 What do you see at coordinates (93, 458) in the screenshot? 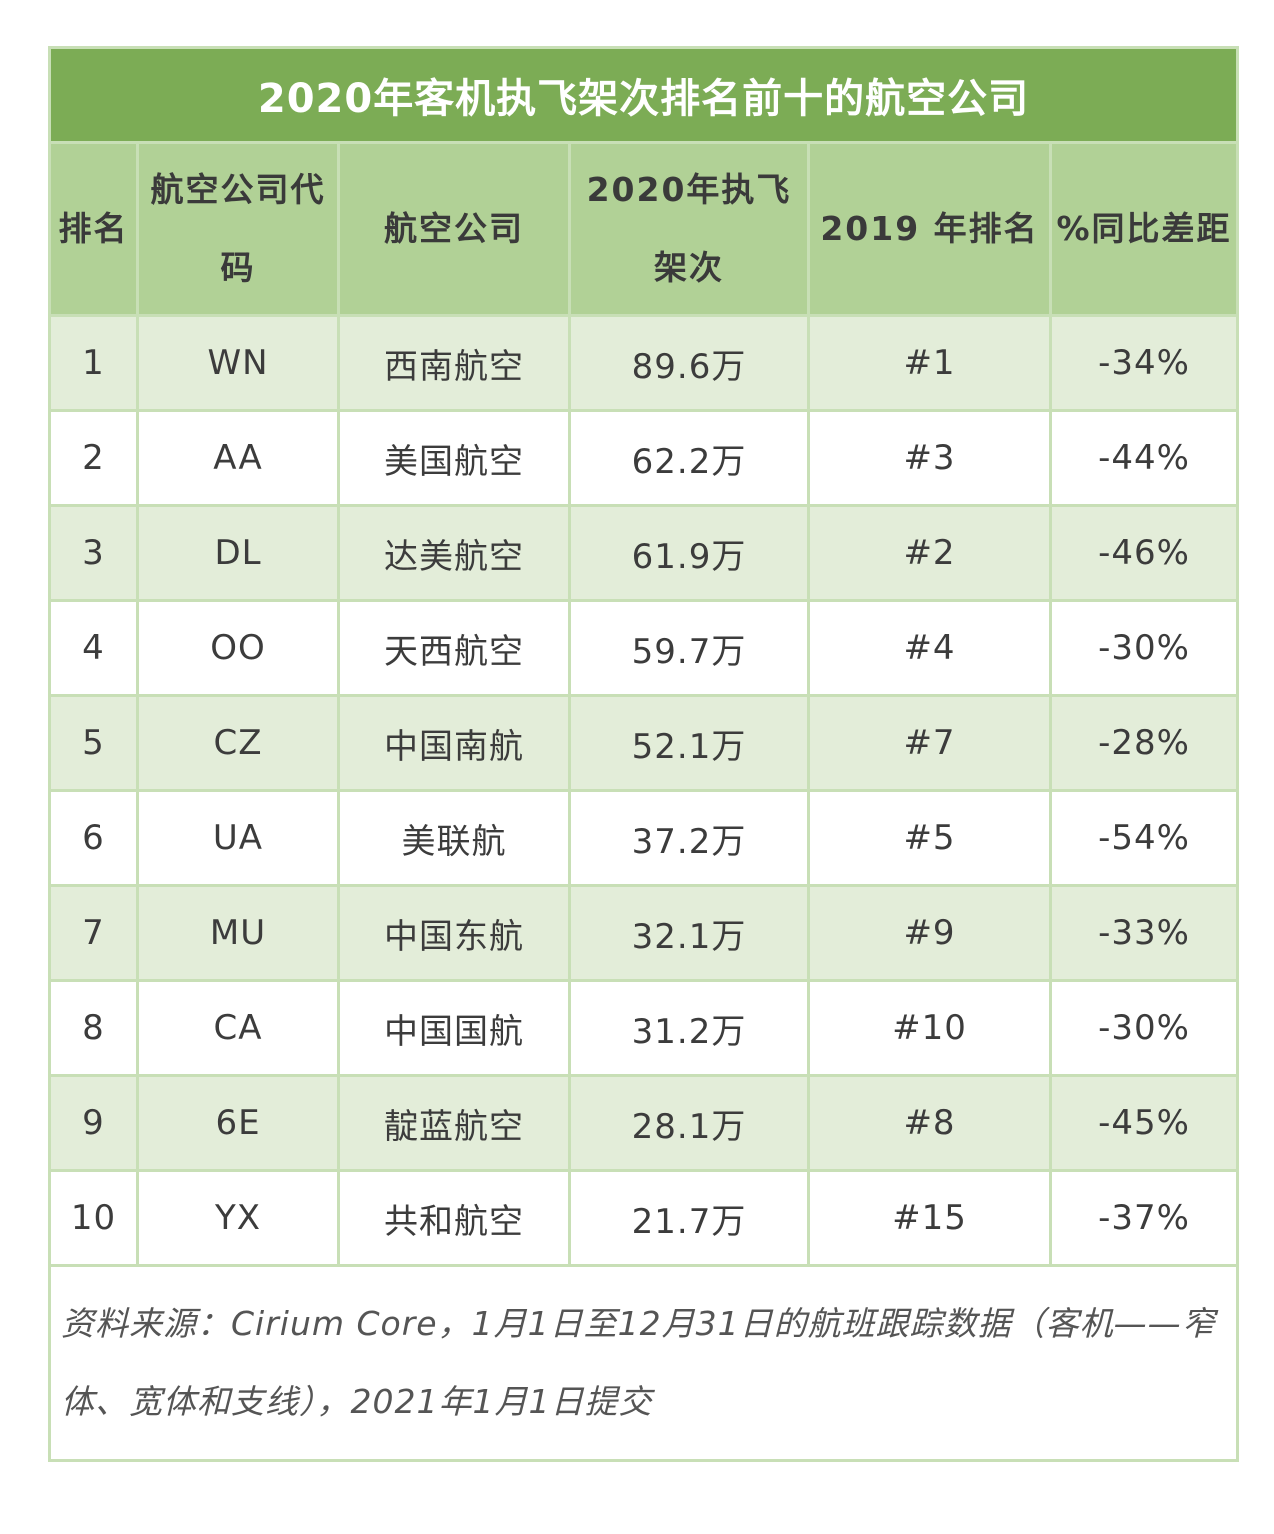
I see `cell-rank: 2` at bounding box center [93, 458].